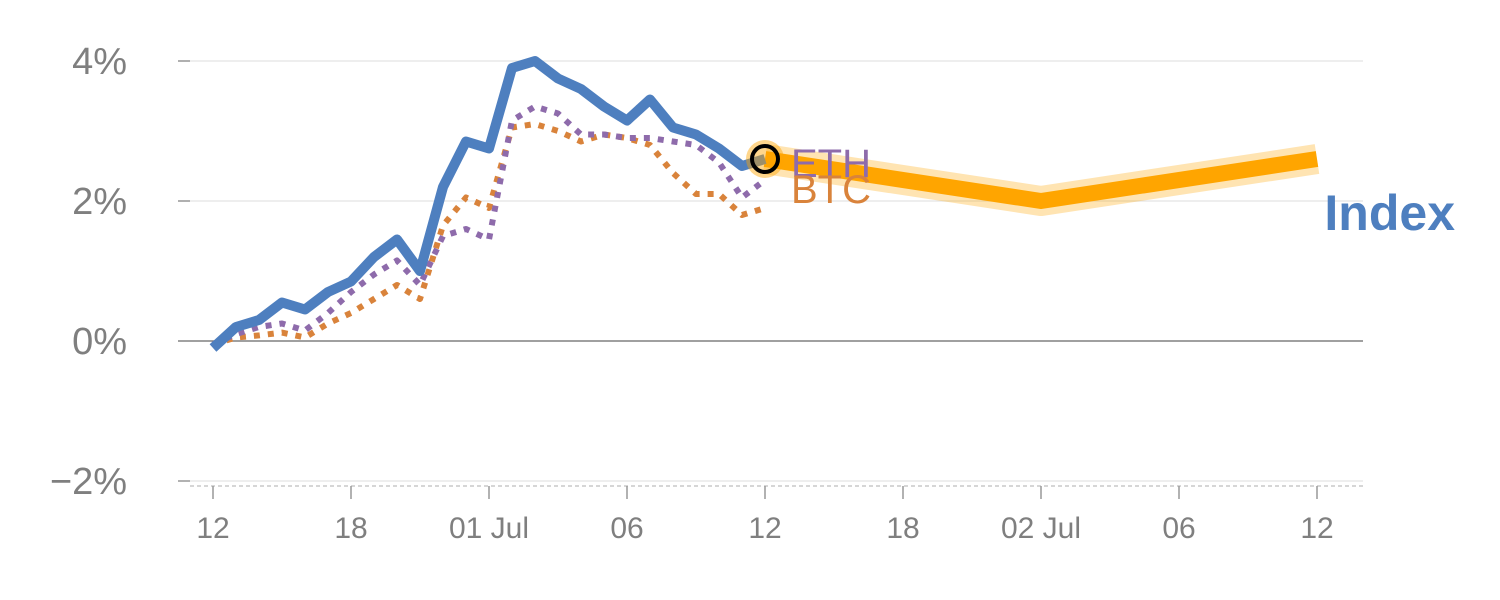 Image resolution: width=1500 pixels, height=600 pixels. I want to click on y-tick-label: 2%, so click(99, 202).